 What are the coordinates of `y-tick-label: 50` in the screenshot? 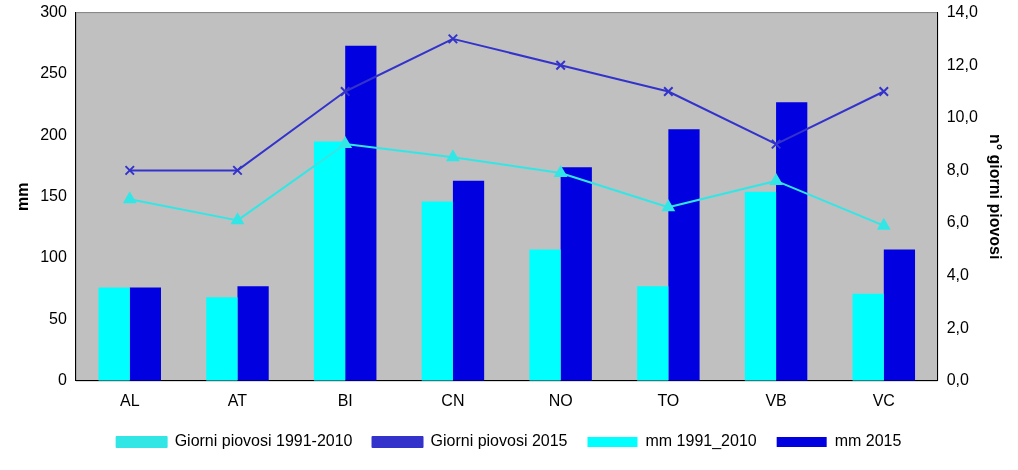 It's located at (58, 318).